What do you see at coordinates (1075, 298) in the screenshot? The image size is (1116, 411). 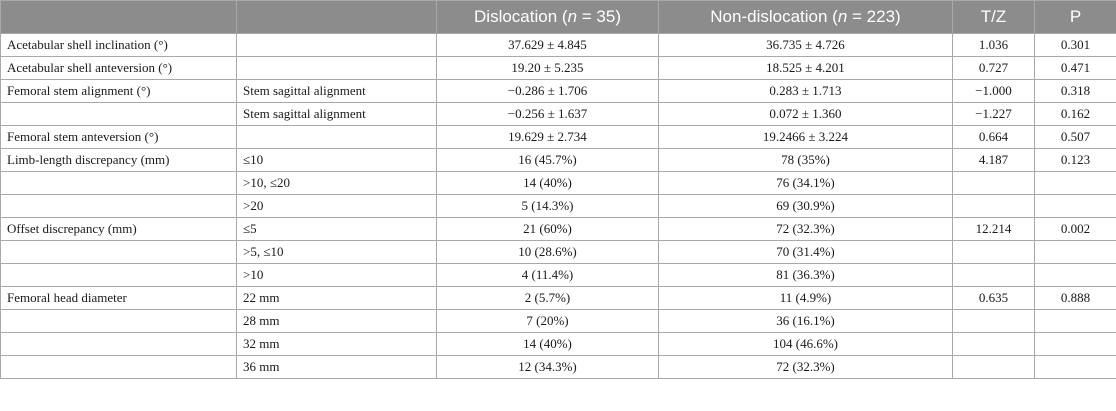 I see `cell-p: 0.888` at bounding box center [1075, 298].